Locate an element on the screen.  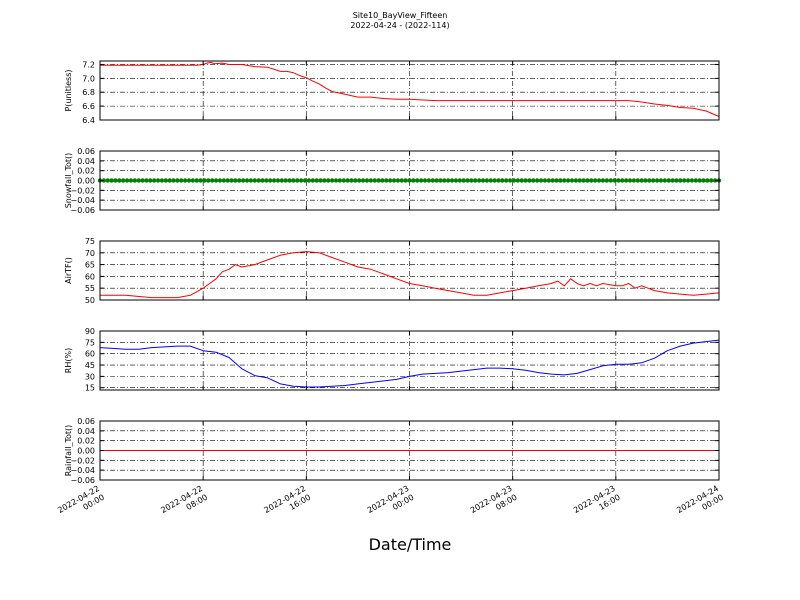
figure-title: Site10_BayView_Fifteen is located at coordinates (400, 15).